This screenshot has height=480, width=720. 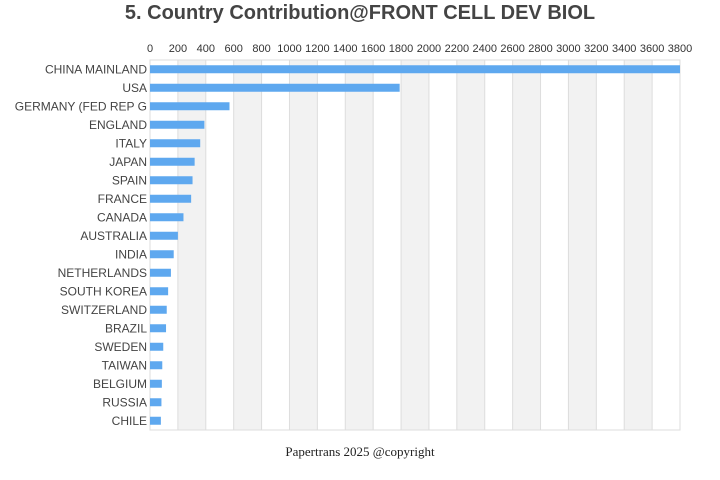 I want to click on x-tick-label: 2800, so click(x=540, y=49).